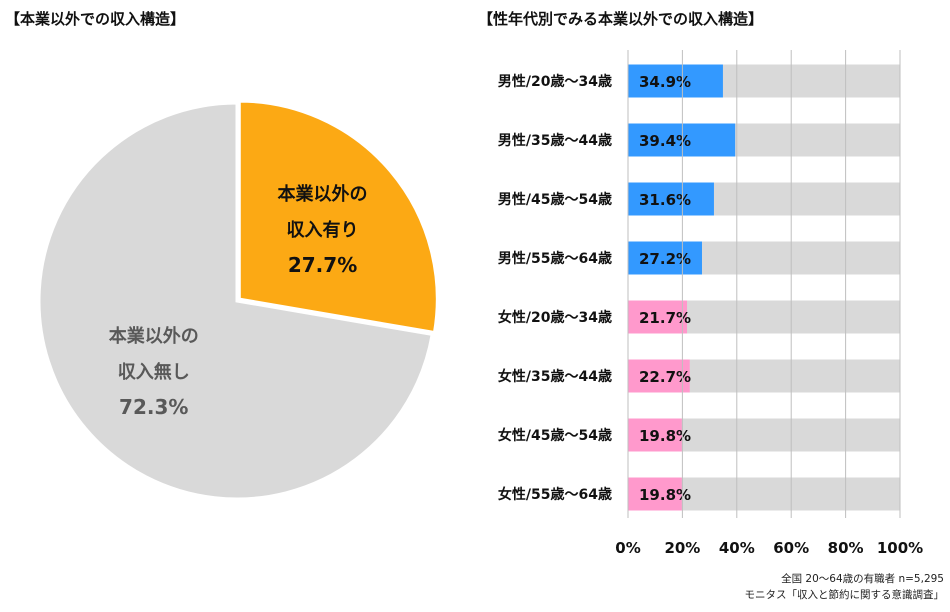  What do you see at coordinates (153, 407) in the screenshot?
I see `pie-value-label: 72.3%` at bounding box center [153, 407].